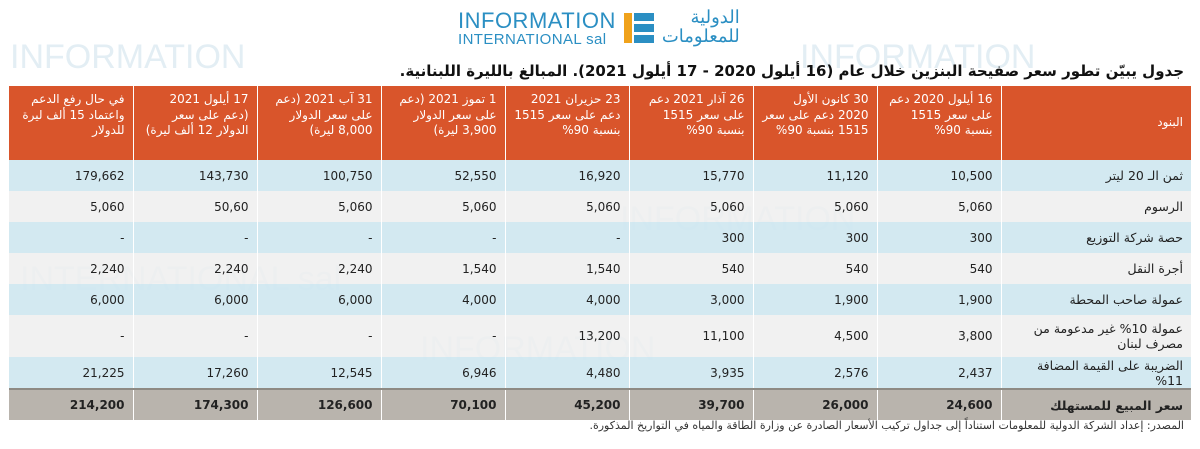 Image resolution: width=1200 pixels, height=449 pixels. I want to click on column-header: 16 أيلول 2020 دعم على سعر 1515 بنسبة 90%, so click(938, 123).